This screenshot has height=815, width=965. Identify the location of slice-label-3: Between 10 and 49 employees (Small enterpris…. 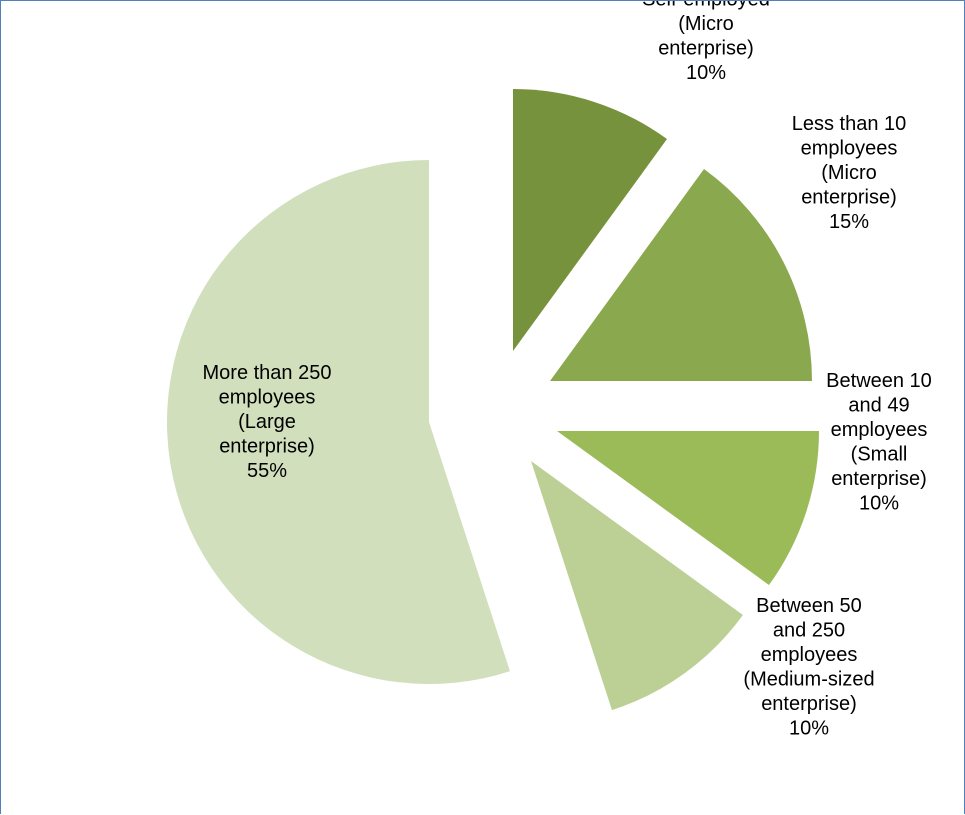
(879, 442).